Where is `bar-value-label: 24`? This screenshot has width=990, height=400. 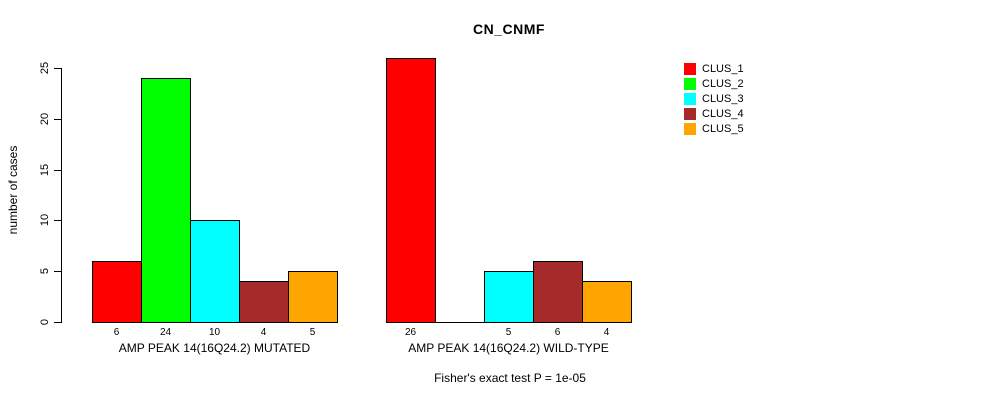 bar-value-label: 24 is located at coordinates (165, 332).